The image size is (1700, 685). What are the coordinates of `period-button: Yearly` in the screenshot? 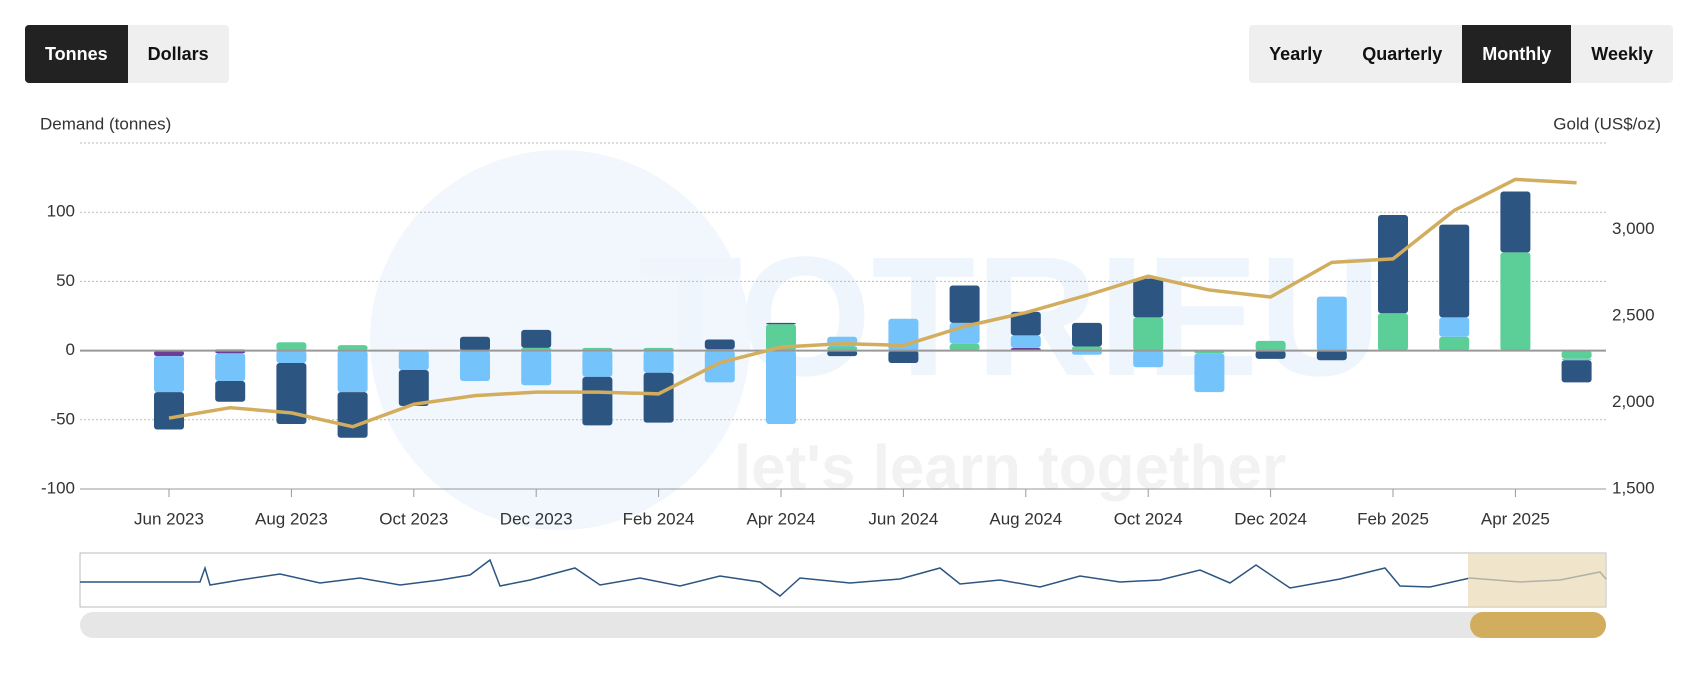 It's located at (1296, 54).